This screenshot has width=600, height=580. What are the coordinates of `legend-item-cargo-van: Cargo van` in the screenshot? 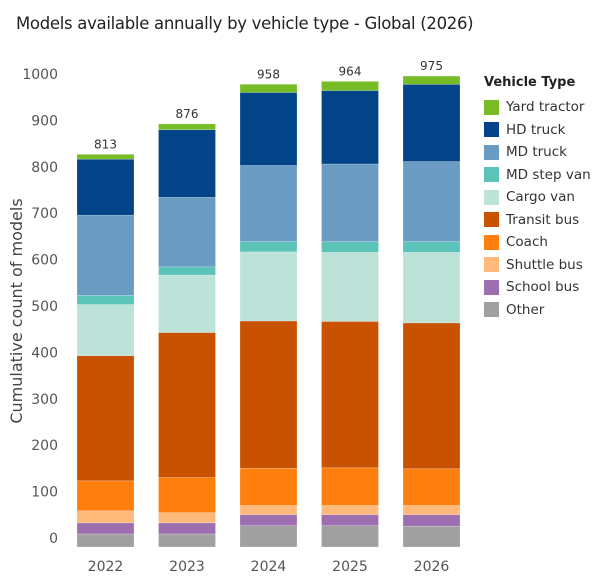 It's located at (537, 197).